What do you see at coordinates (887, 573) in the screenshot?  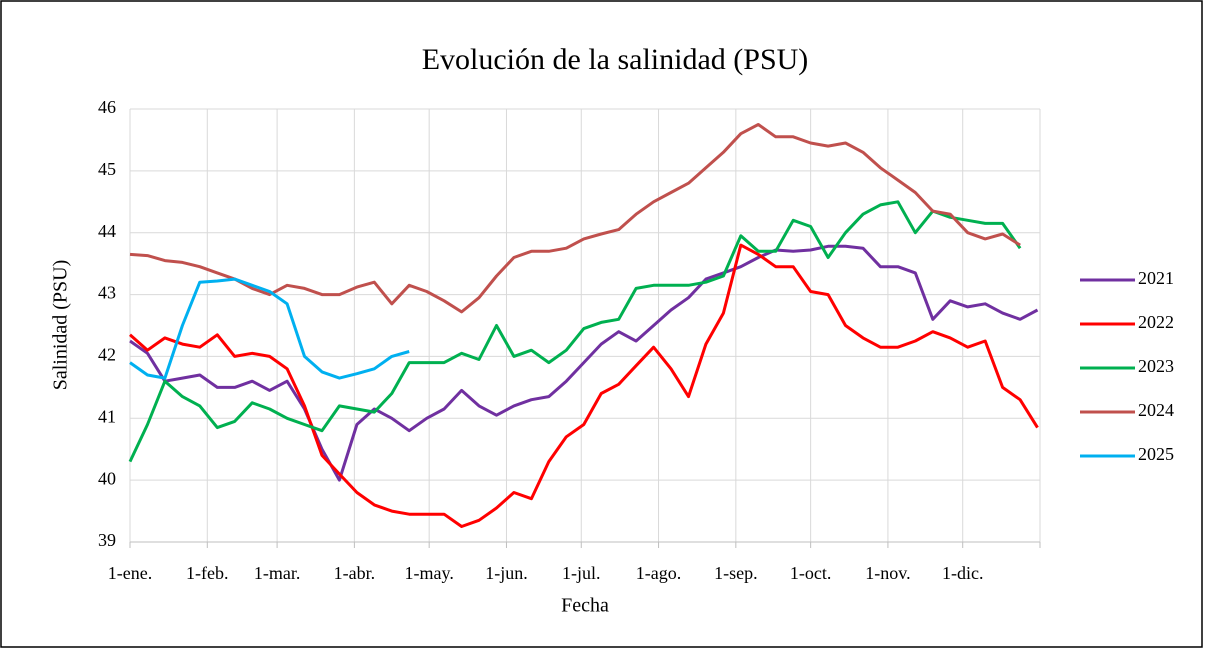 I see `x-tick-label: 1-nov.` at bounding box center [887, 573].